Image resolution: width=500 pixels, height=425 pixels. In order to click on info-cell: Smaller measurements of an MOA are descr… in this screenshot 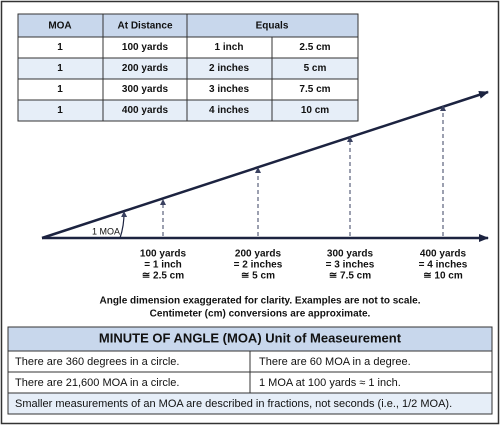, I will do `click(233, 404)`.